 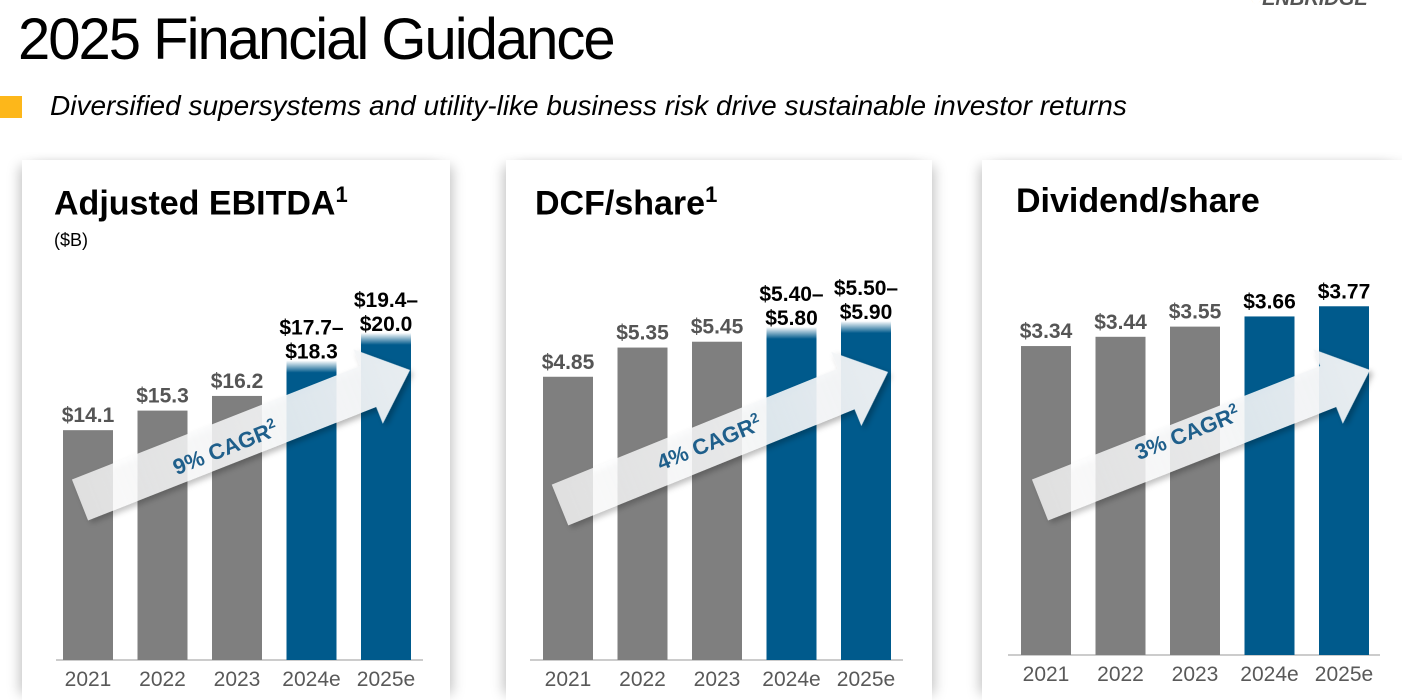 What do you see at coordinates (1138, 201) in the screenshot?
I see `dividend-title: Dividend/share` at bounding box center [1138, 201].